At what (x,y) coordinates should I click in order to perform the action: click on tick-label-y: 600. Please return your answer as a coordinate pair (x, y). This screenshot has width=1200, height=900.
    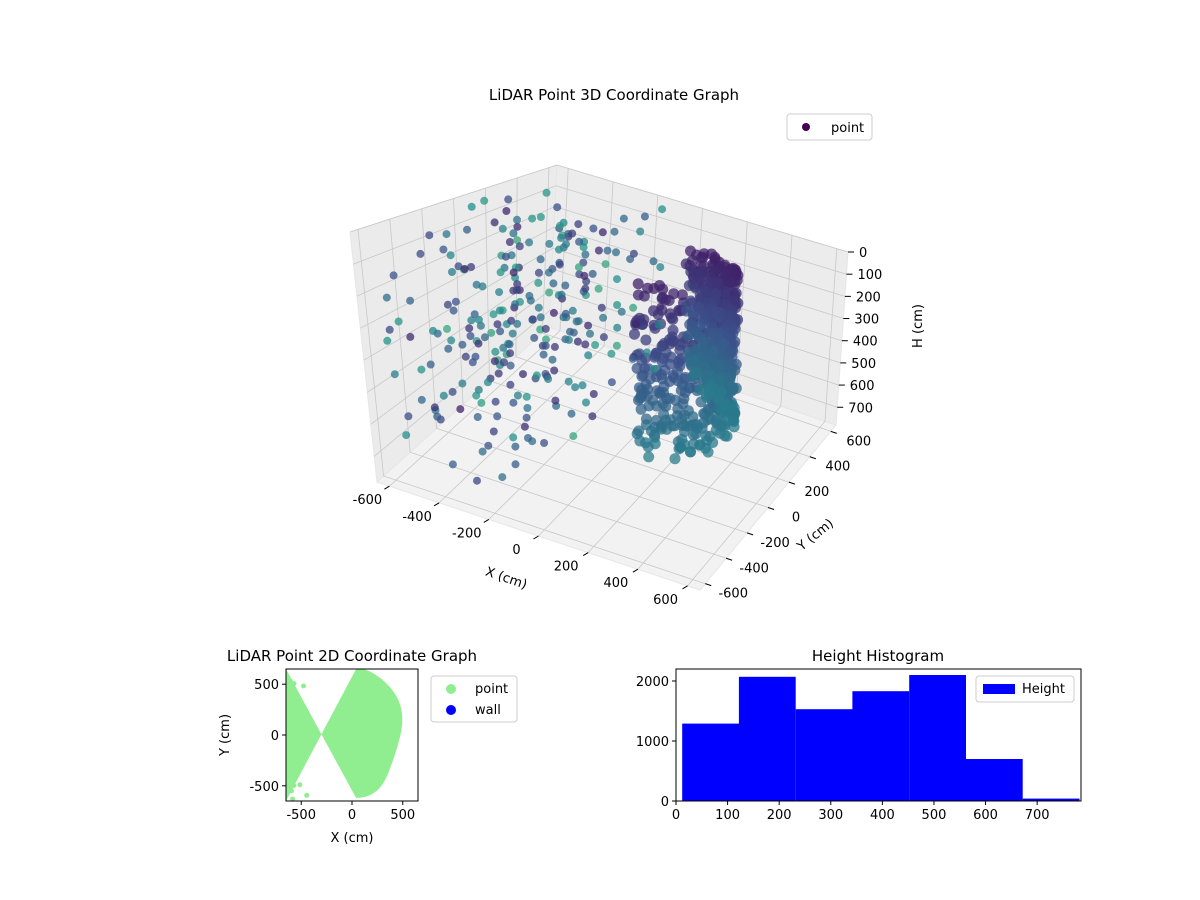
    Looking at the image, I should click on (858, 441).